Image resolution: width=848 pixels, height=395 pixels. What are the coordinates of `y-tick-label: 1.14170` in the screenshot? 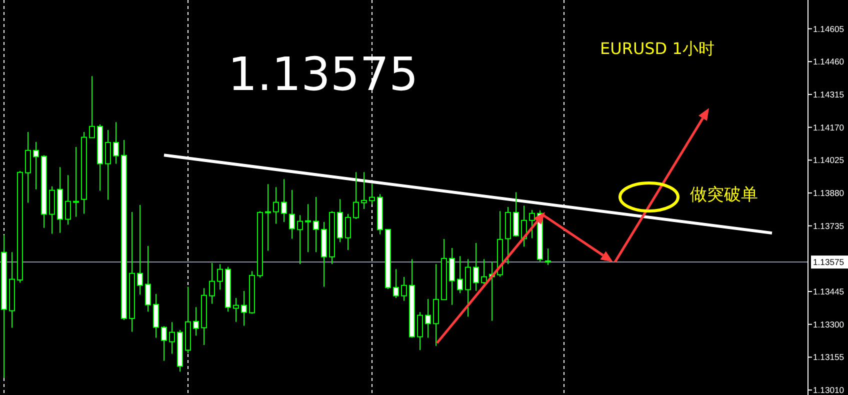 It's located at (828, 127).